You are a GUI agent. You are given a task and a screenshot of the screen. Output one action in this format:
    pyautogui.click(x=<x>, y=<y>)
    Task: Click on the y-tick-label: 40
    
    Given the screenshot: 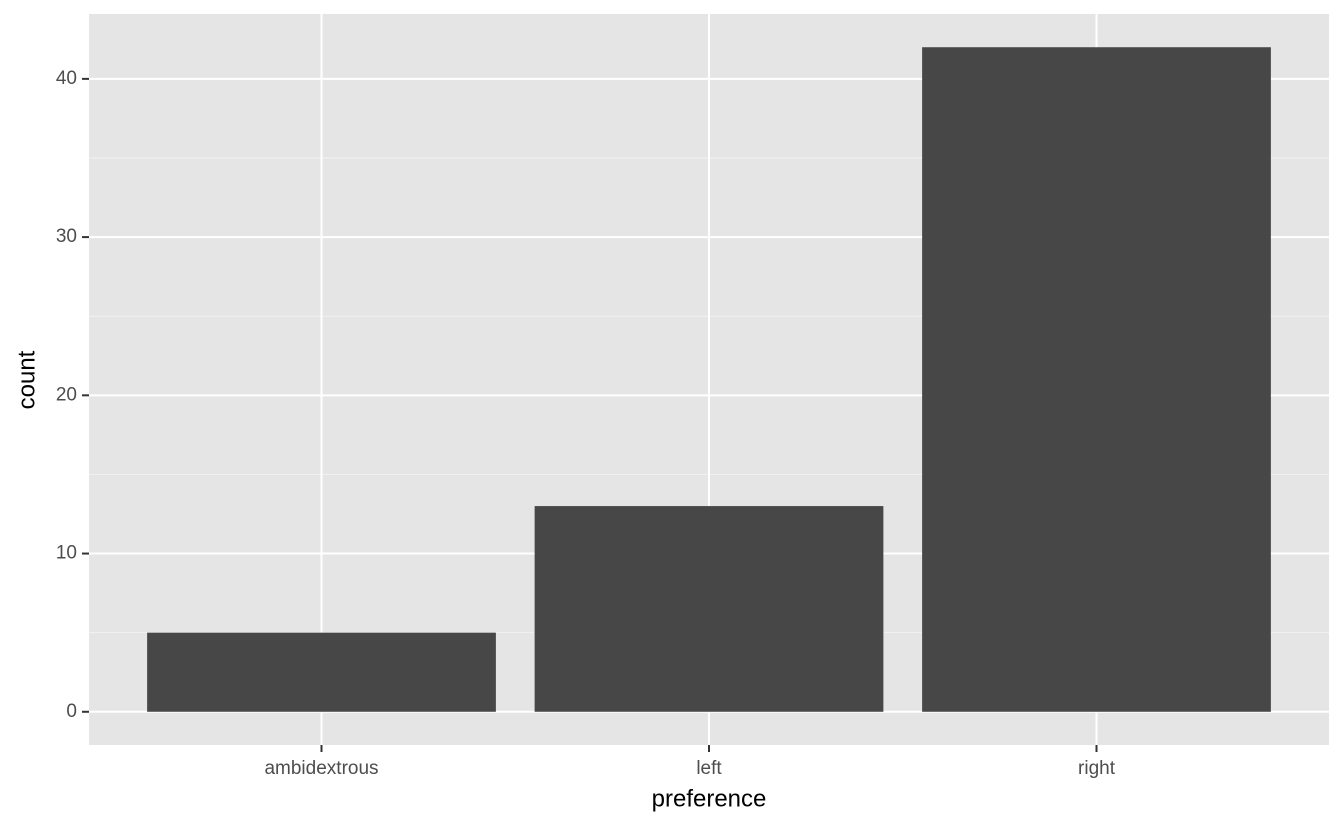 What is the action you would take?
    pyautogui.click(x=66, y=78)
    